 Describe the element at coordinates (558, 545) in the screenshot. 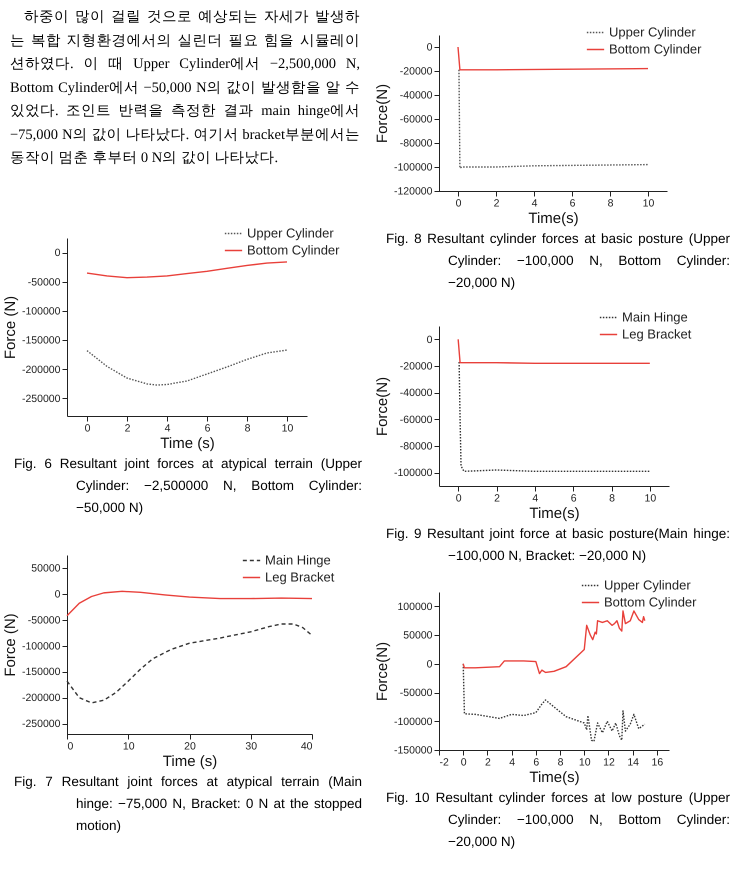

I see `caption: Fig. 9 Resultant joint force at basic posture(Main hinge: −100,000 N, Bracket: −20,000 N)` at that location.